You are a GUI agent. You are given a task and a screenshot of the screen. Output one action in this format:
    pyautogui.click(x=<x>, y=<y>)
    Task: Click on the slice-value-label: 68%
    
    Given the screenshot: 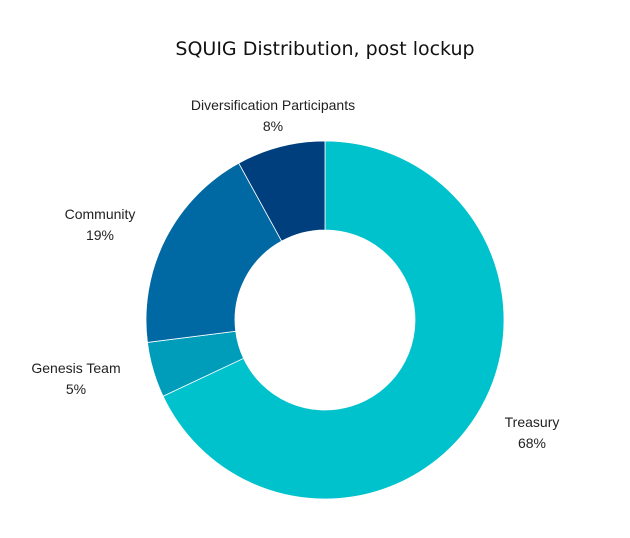 What is the action you would take?
    pyautogui.click(x=532, y=443)
    